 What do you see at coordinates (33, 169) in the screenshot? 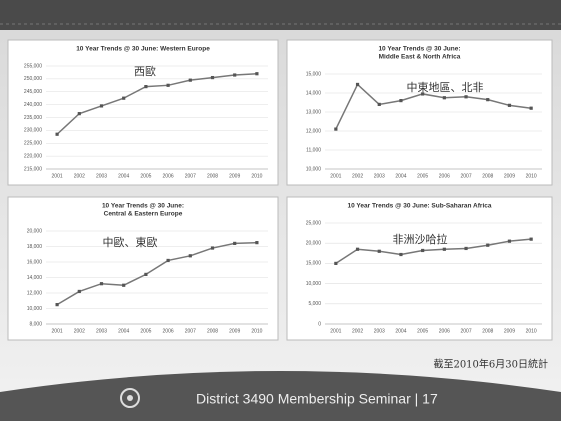
I see `y-tick-label: 215,000` at bounding box center [33, 169].